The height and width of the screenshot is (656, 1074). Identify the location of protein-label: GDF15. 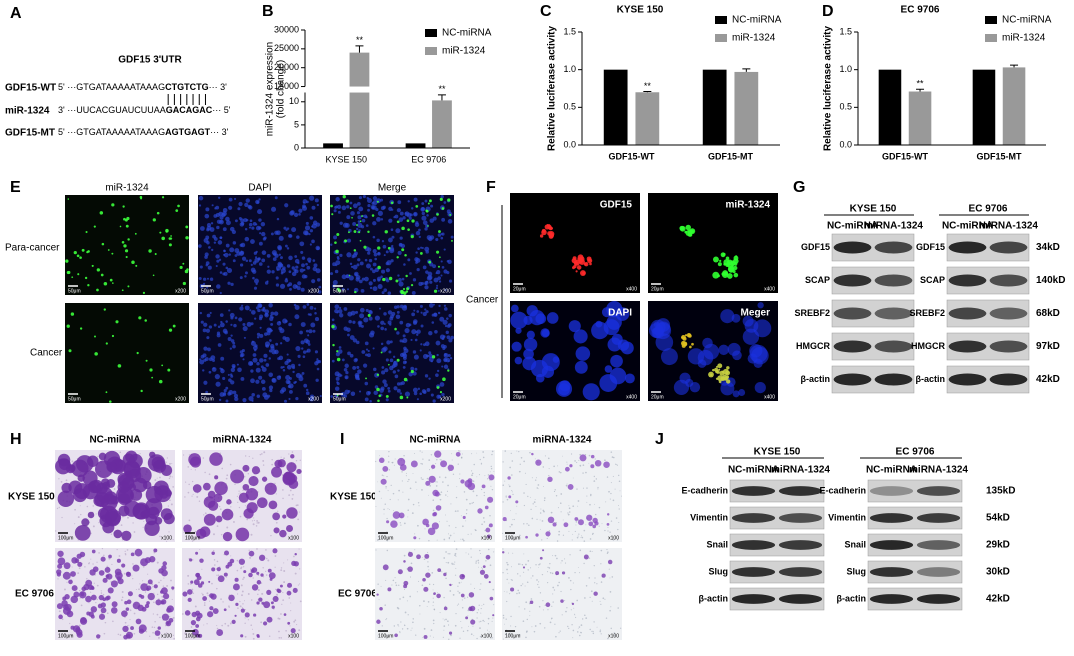
(930, 247).